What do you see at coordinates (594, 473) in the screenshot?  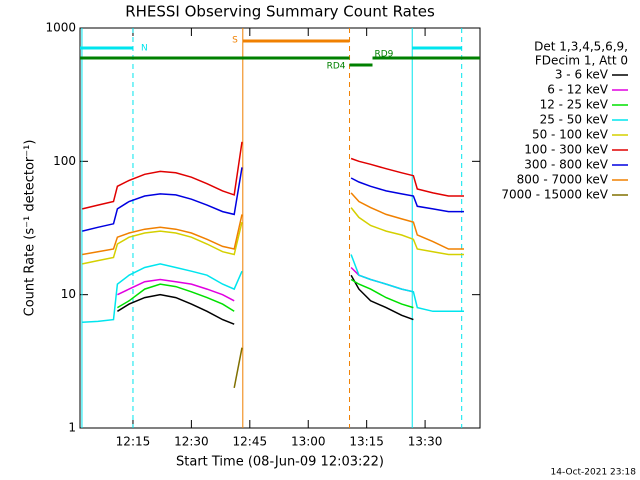 I see `footer: 14-Oct-2021 23:18` at bounding box center [594, 473].